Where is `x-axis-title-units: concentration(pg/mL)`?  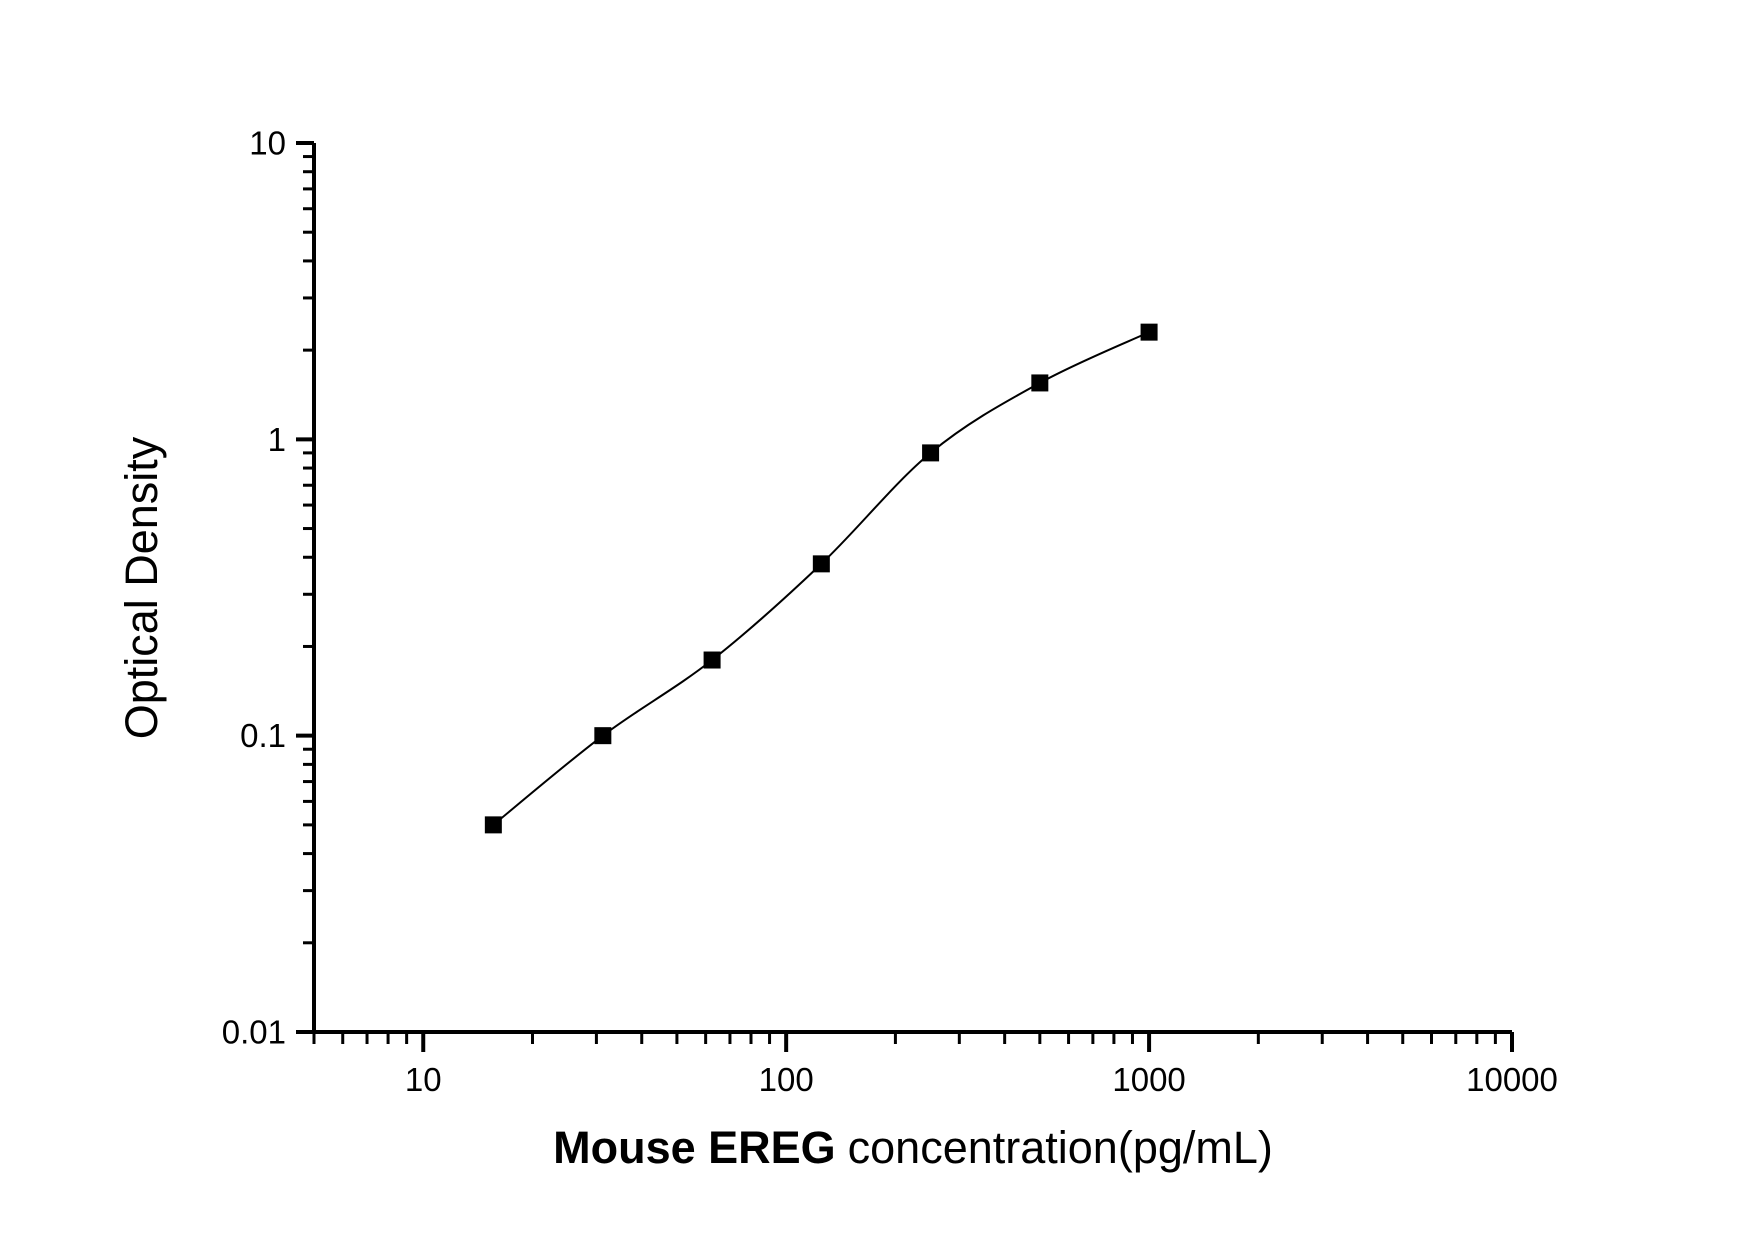 x-axis-title-units: concentration(pg/mL) is located at coordinates (1060, 1147).